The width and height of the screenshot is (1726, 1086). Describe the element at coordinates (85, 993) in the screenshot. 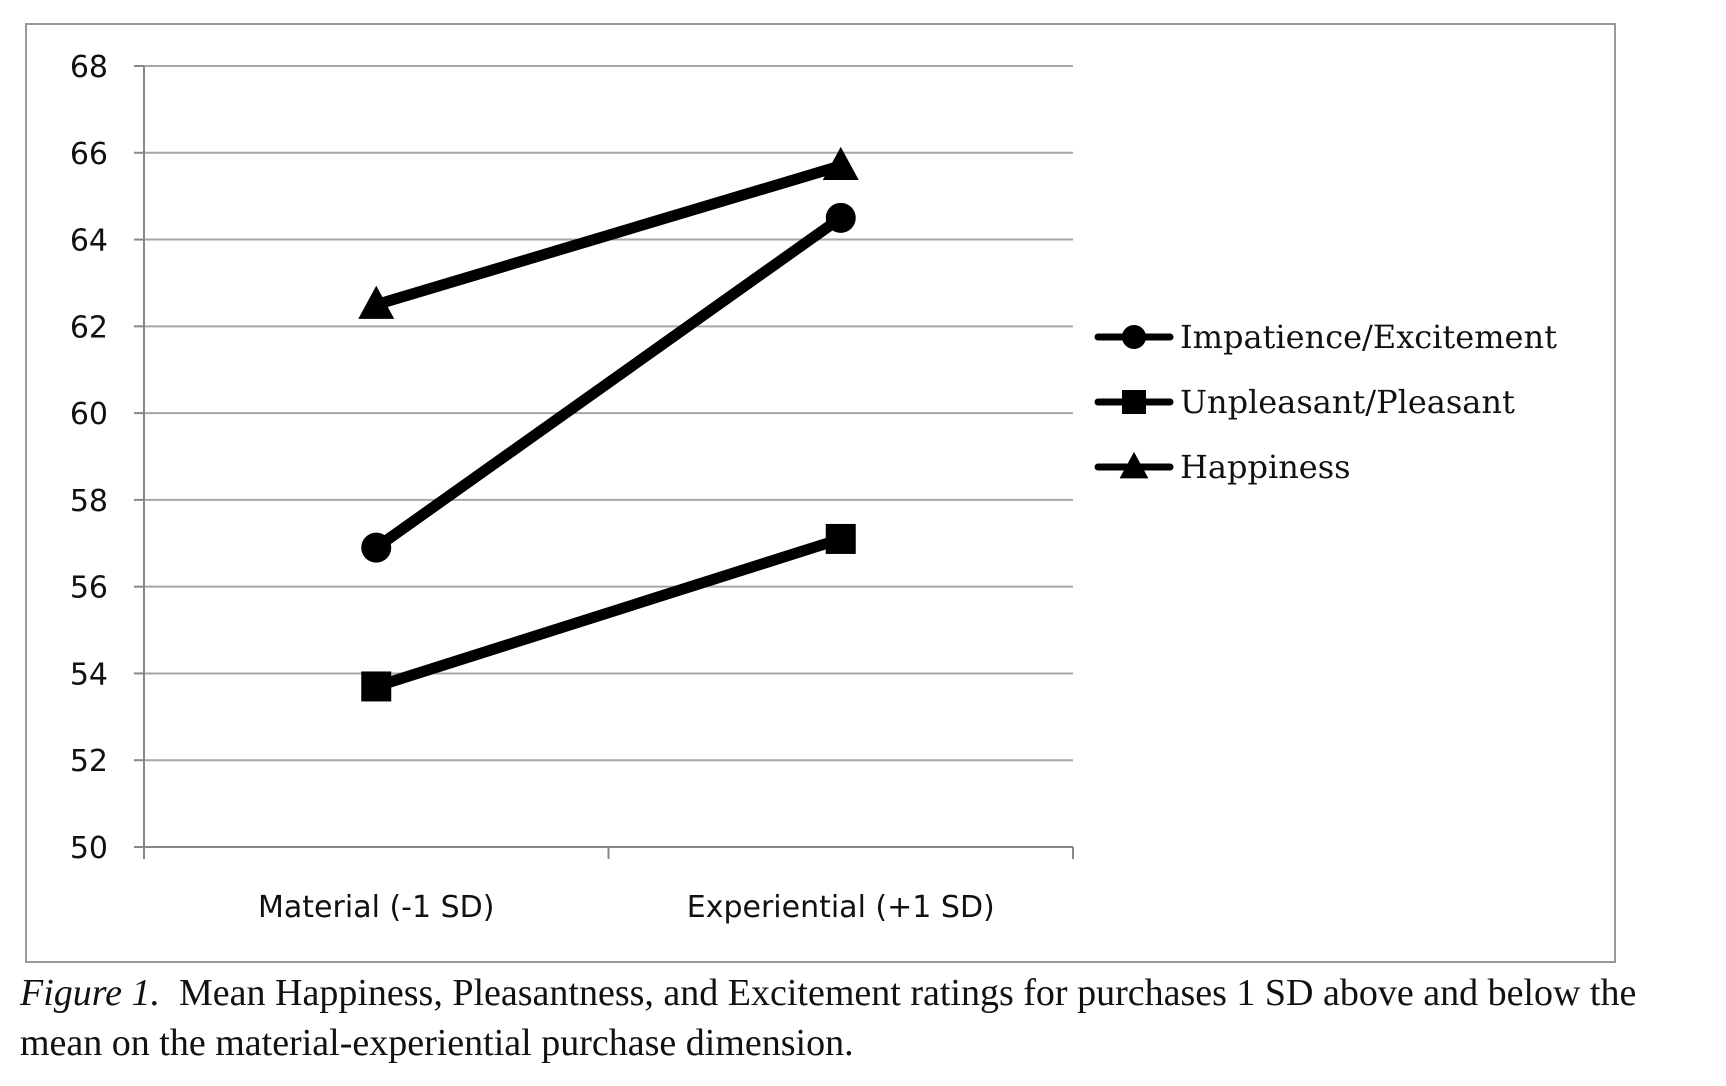

I see `caption-label-text: Figure 1` at that location.